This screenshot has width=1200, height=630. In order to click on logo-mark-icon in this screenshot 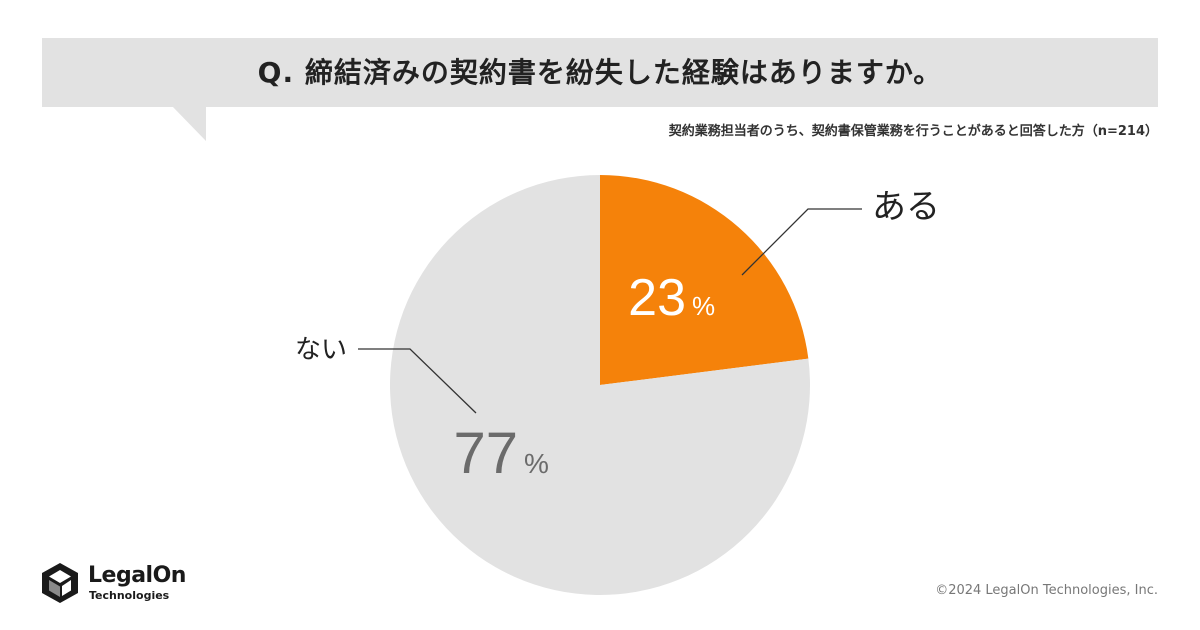, I will do `click(60, 583)`.